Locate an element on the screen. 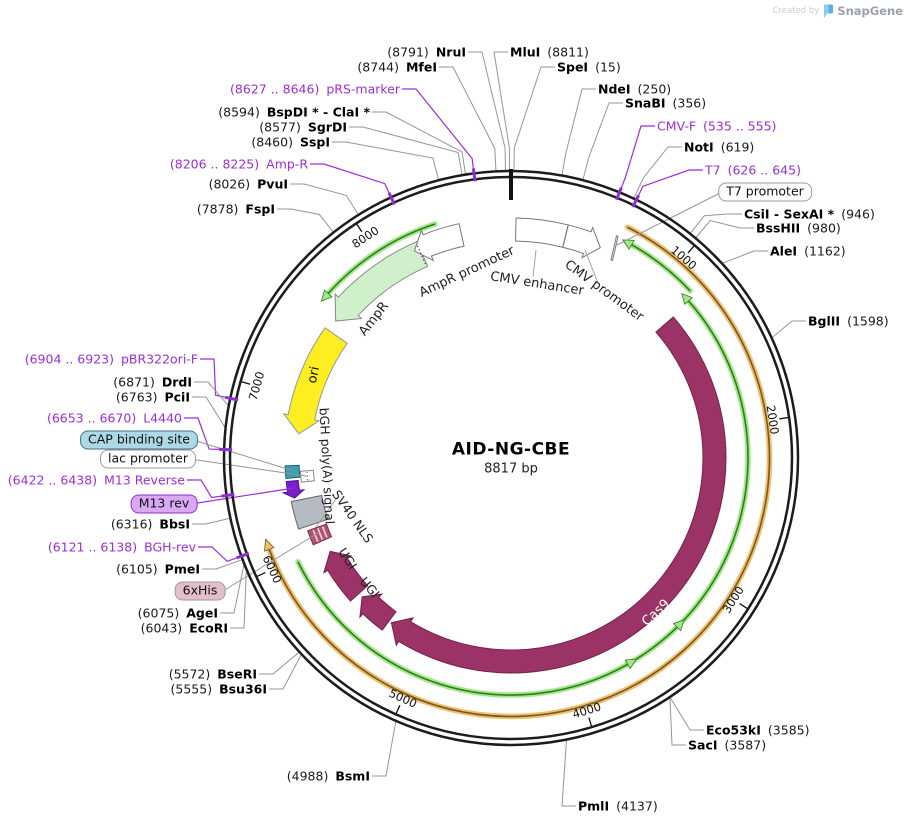 The image size is (907, 825). site-label-AleI: AleI (1162) is located at coordinates (808, 251).